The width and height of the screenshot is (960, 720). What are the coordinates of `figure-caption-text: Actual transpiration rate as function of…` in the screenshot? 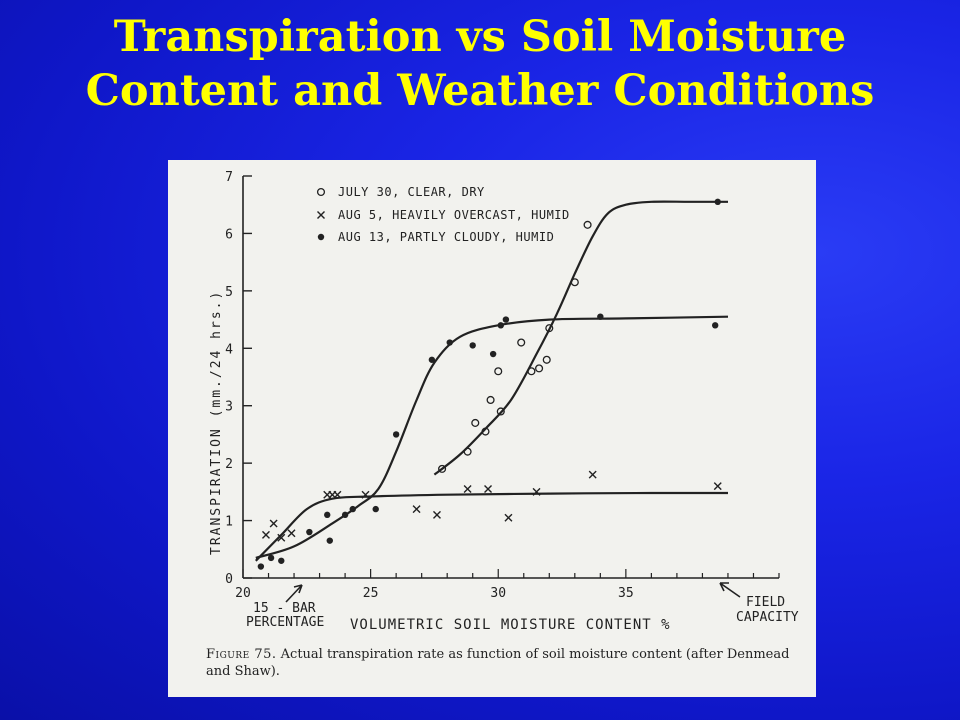 It's located at (498, 663).